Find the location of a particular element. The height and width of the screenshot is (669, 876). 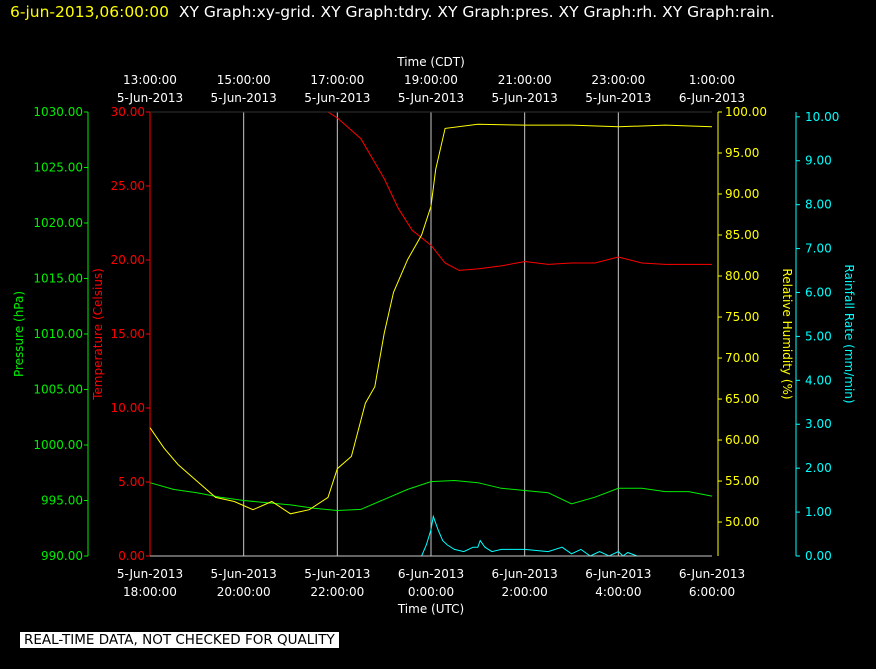

temperature-tick-label: 30.00 is located at coordinates (128, 112).